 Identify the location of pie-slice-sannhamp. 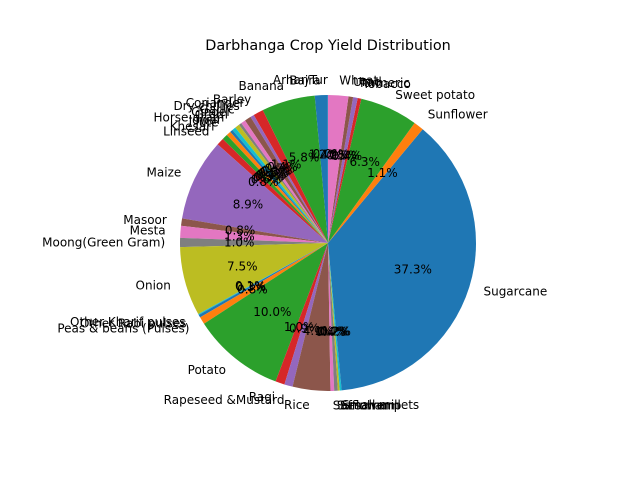
(333, 317).